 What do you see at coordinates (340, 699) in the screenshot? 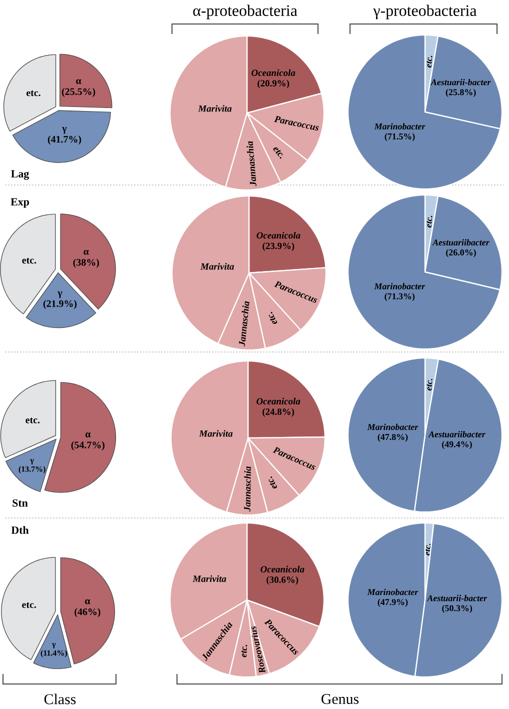
I see `text: Genus` at bounding box center [340, 699].